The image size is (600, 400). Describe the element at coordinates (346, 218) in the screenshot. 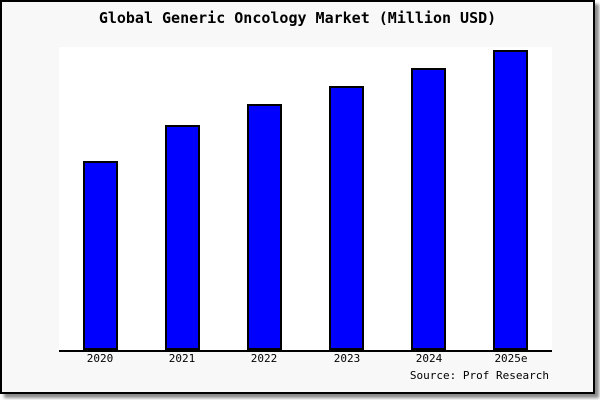

I see `bar-2023` at that location.